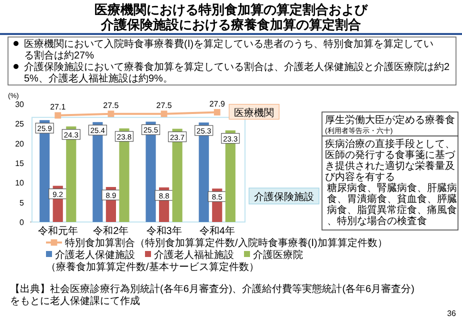  I want to click on legend-label: 特別食加算割合, so click(100, 243).